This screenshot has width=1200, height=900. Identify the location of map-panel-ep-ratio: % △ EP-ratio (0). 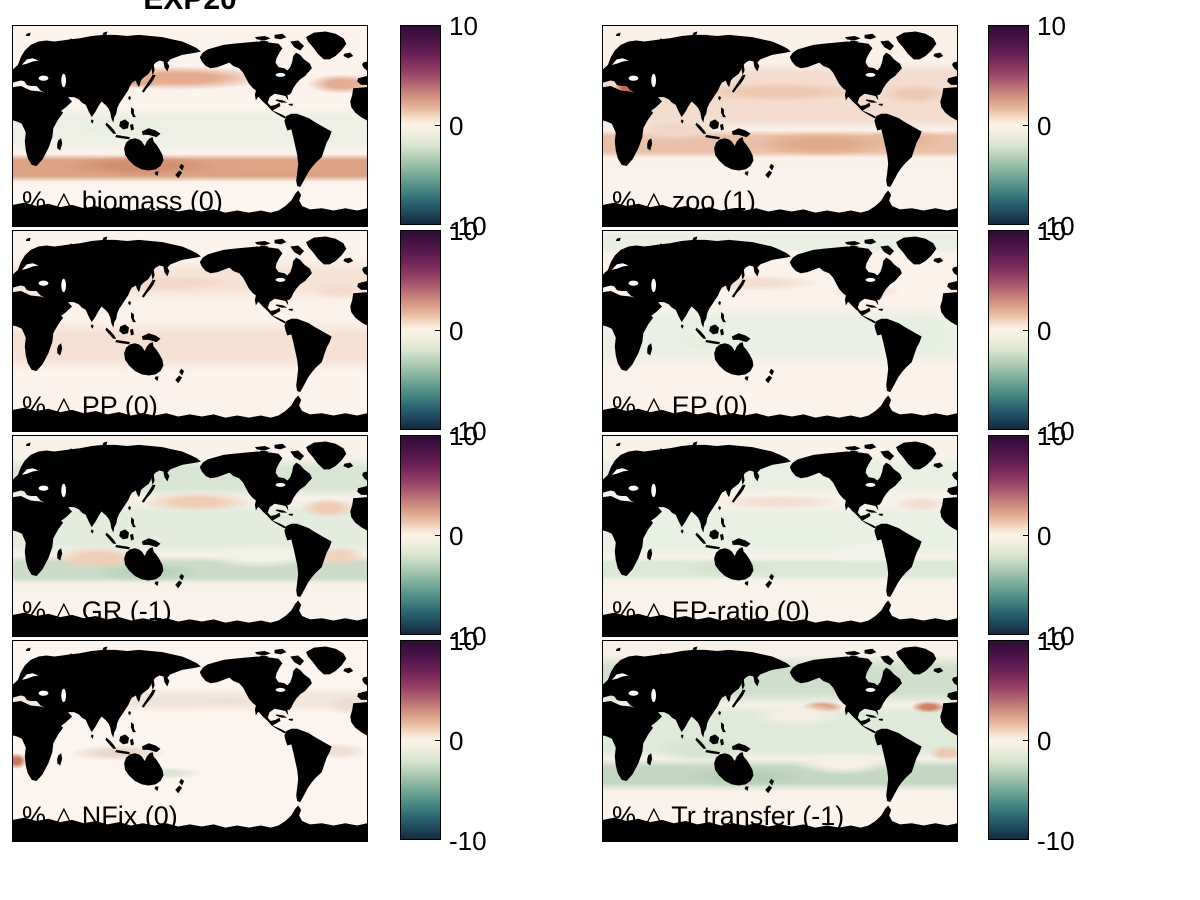
(780, 536).